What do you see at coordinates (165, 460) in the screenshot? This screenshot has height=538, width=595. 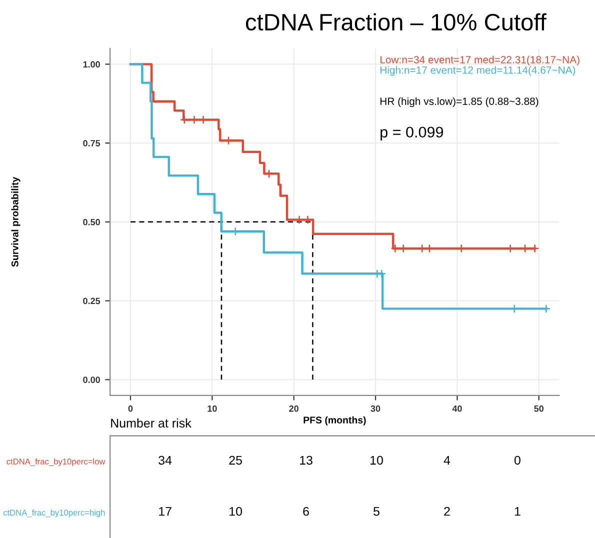 I see `data-label: 34` at bounding box center [165, 460].